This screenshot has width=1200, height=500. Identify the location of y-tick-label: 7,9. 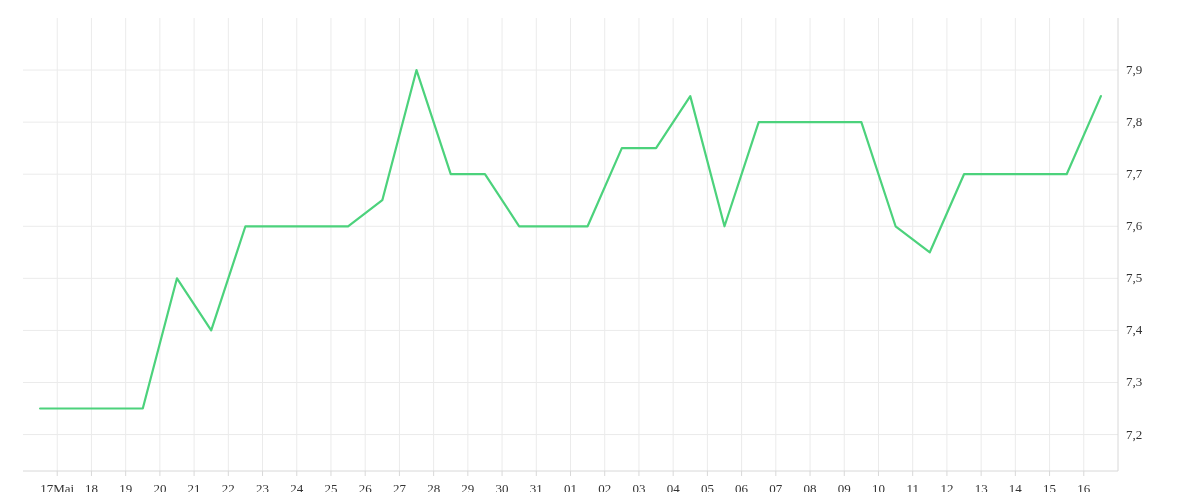
(1134, 70).